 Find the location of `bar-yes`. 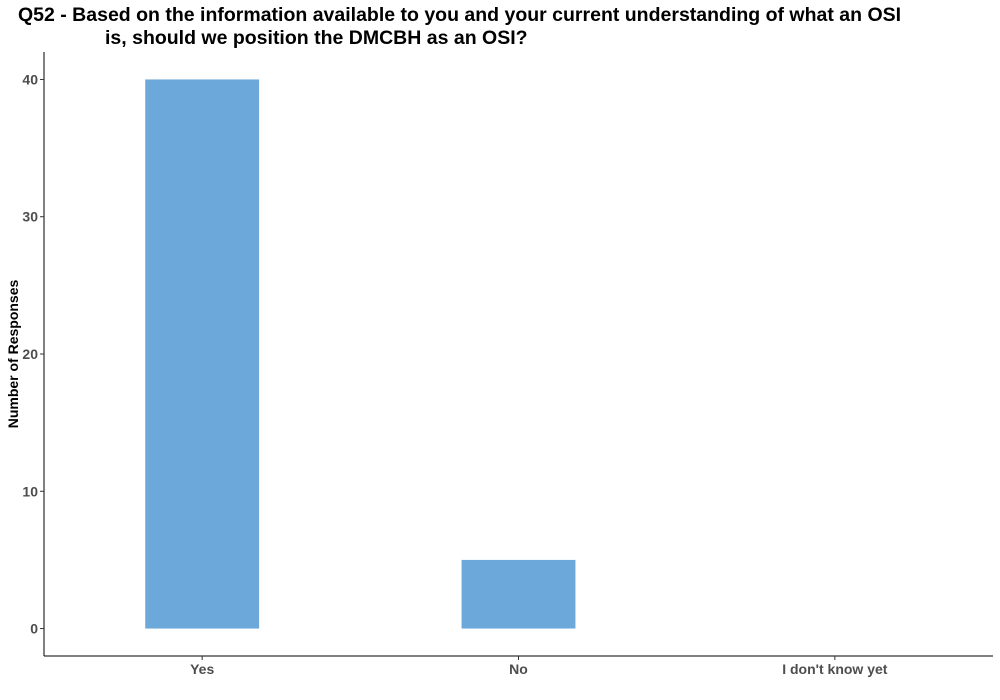

bar-yes is located at coordinates (202, 354).